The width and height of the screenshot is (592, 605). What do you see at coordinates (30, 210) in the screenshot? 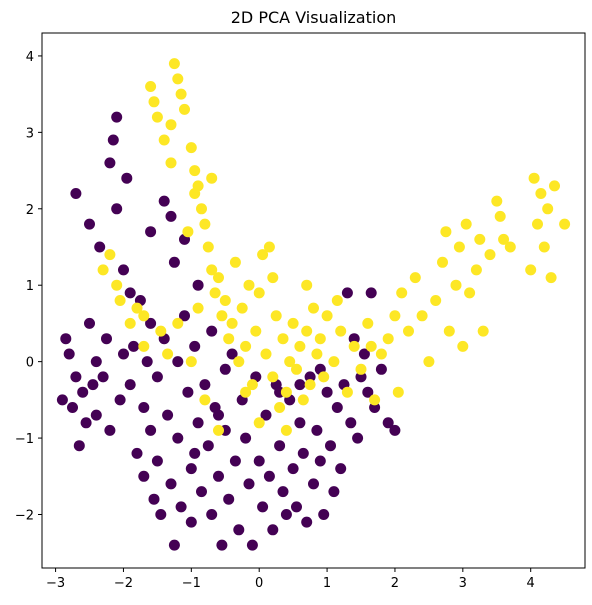
I see `y-tick-label: 2` at bounding box center [30, 210].